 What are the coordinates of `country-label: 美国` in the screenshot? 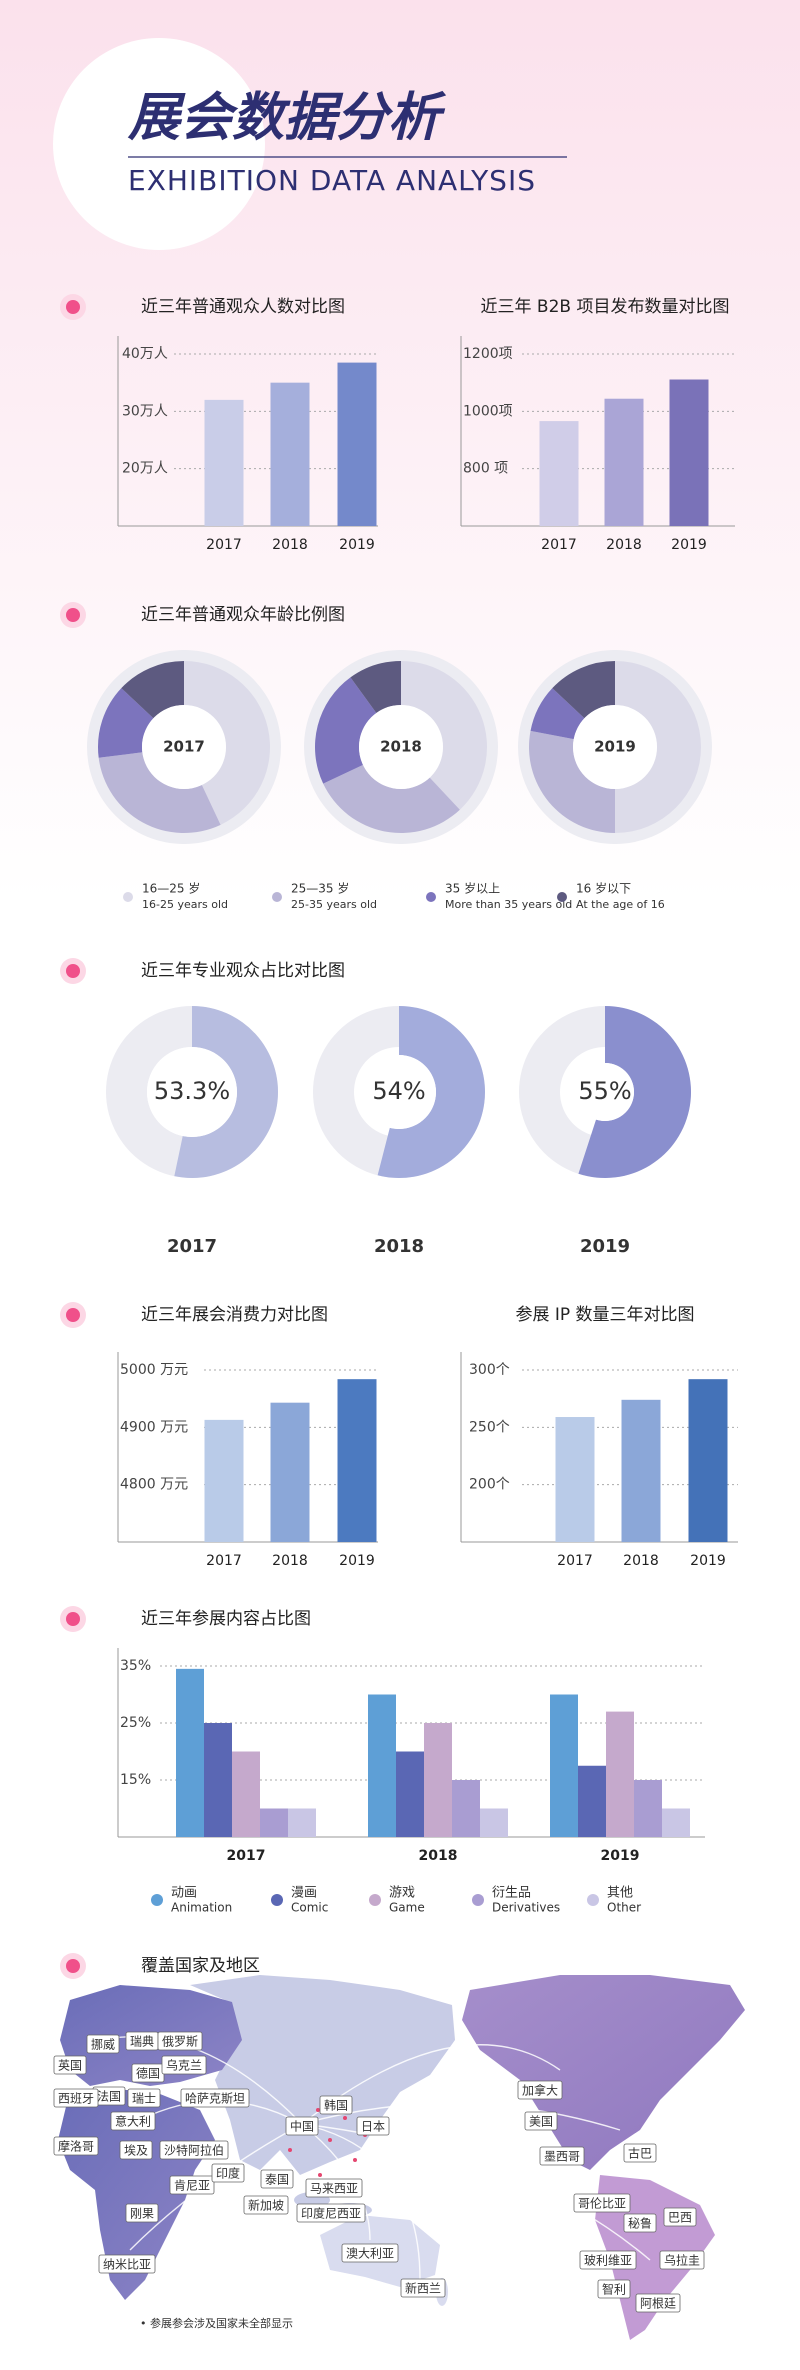 It's located at (541, 2122).